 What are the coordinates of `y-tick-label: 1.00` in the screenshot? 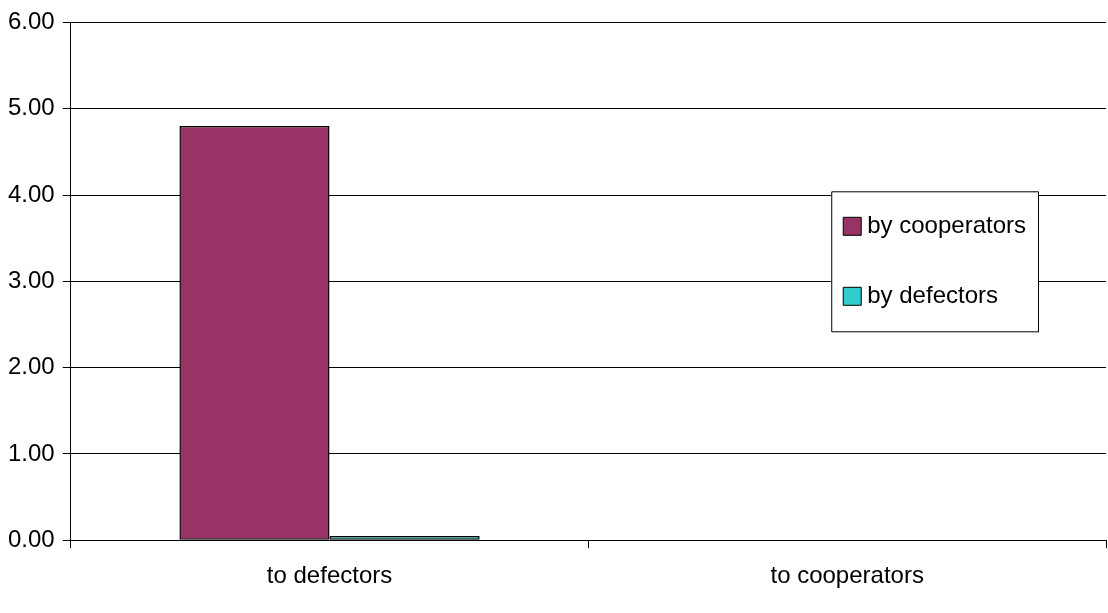 It's located at (31, 452).